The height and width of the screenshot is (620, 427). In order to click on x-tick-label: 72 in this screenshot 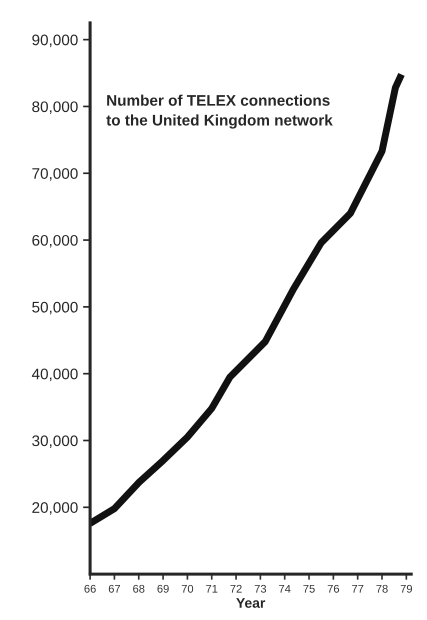, I will do `click(236, 588)`.